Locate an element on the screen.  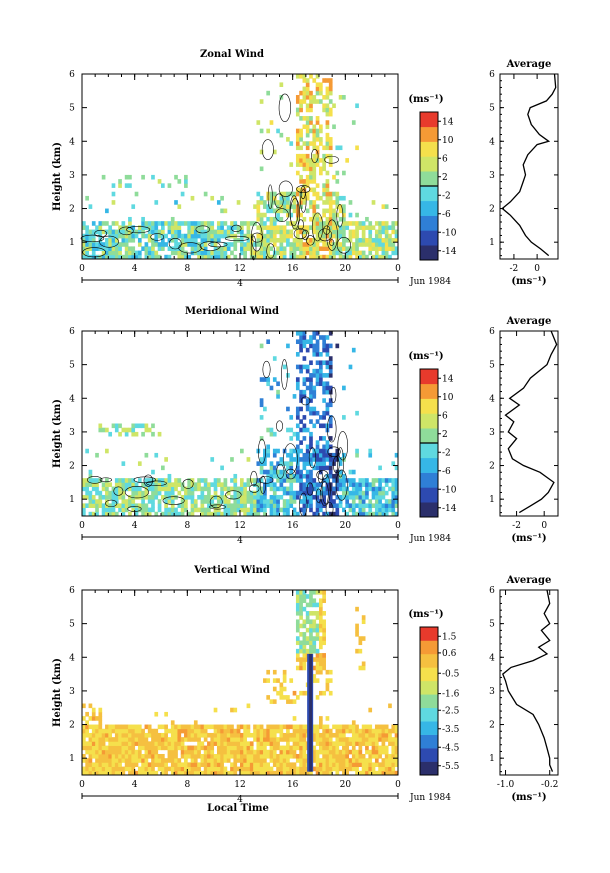
y-tick-label: 5 is located at coordinates (72, 625).